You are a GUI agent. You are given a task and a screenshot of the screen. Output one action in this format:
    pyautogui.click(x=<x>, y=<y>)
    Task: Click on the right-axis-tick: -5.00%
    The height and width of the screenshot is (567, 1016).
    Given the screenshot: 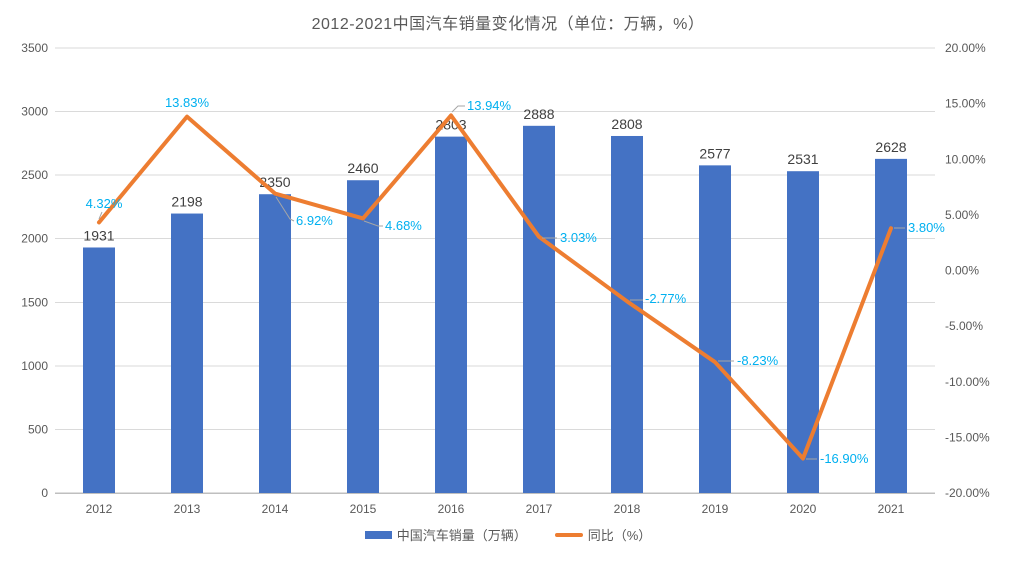 What is the action you would take?
    pyautogui.click(x=964, y=326)
    